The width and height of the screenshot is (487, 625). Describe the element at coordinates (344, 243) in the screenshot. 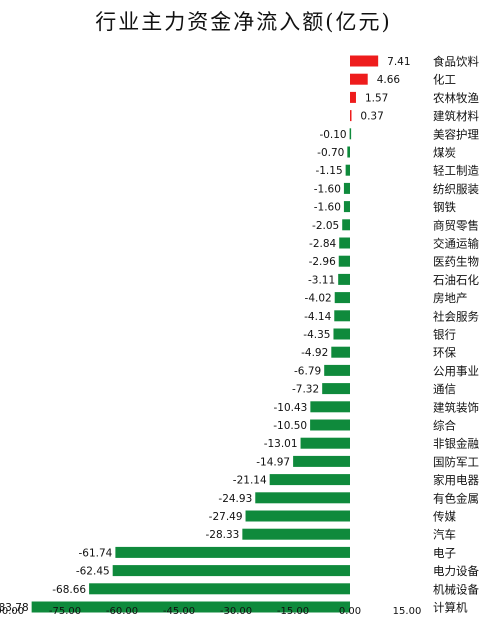

I see `bar-交通运输` at that location.